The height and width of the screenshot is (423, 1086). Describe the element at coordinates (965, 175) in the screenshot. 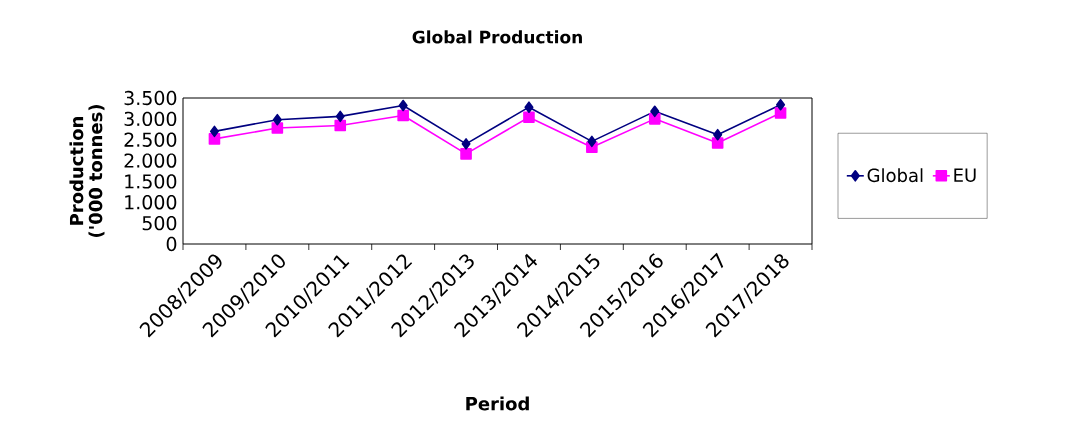

I see `legend-label: EU` at that location.